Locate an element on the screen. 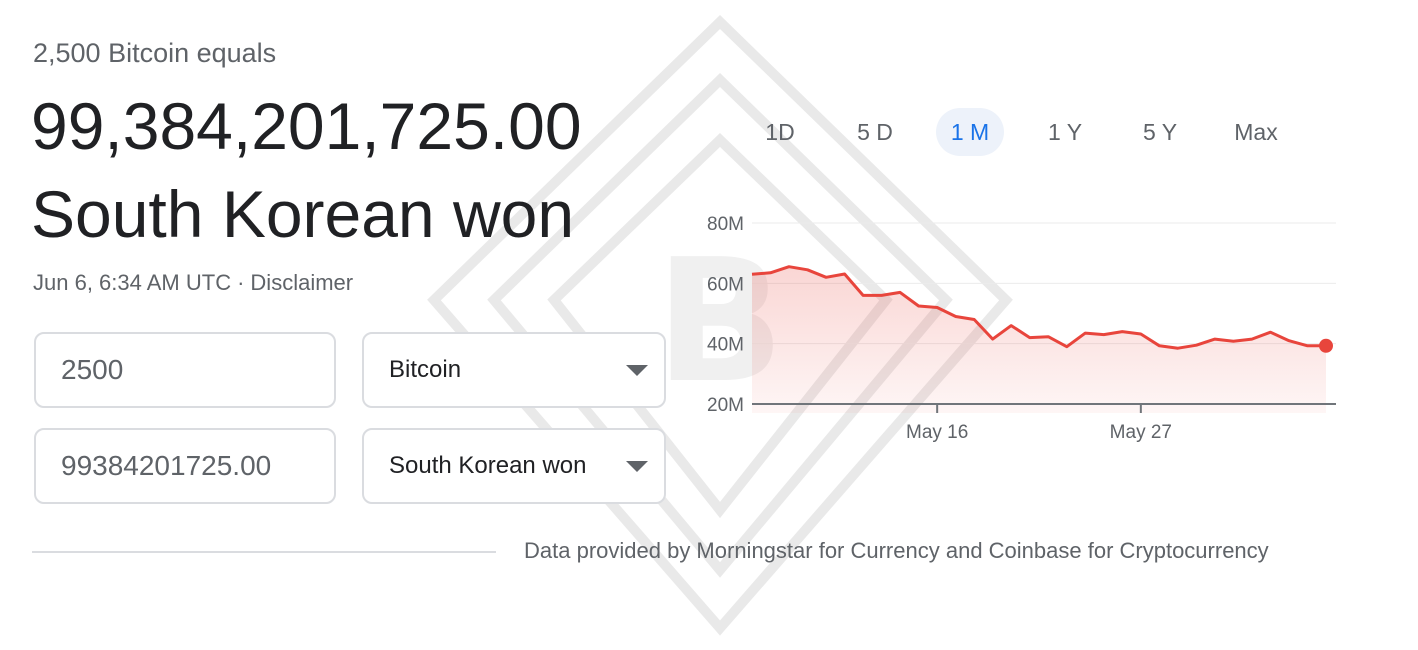  to-currency-select: South Korean won is located at coordinates (514, 466).